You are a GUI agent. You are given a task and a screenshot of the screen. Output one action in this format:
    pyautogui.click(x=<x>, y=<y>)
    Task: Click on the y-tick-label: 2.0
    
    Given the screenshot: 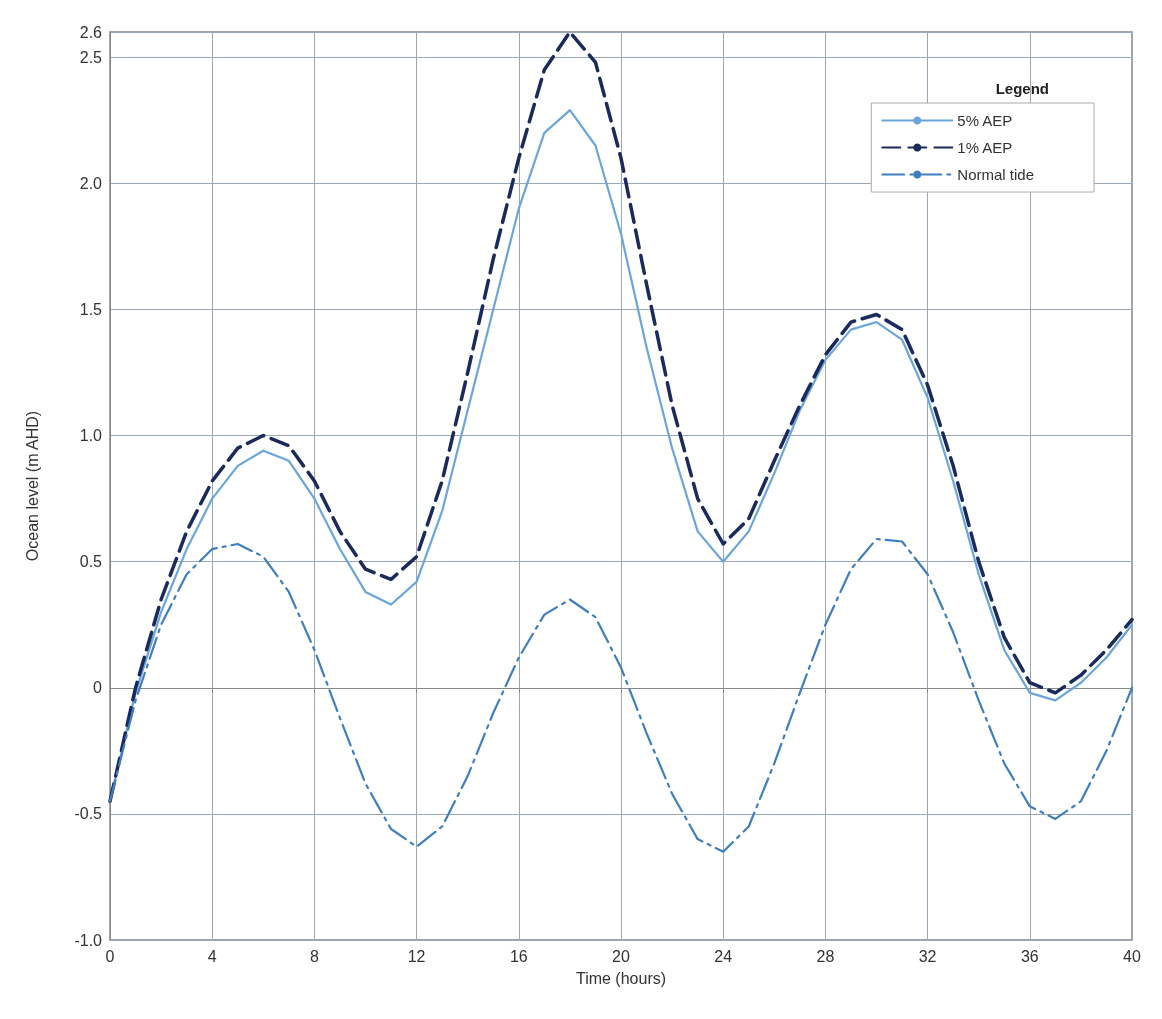 What is the action you would take?
    pyautogui.click(x=91, y=183)
    